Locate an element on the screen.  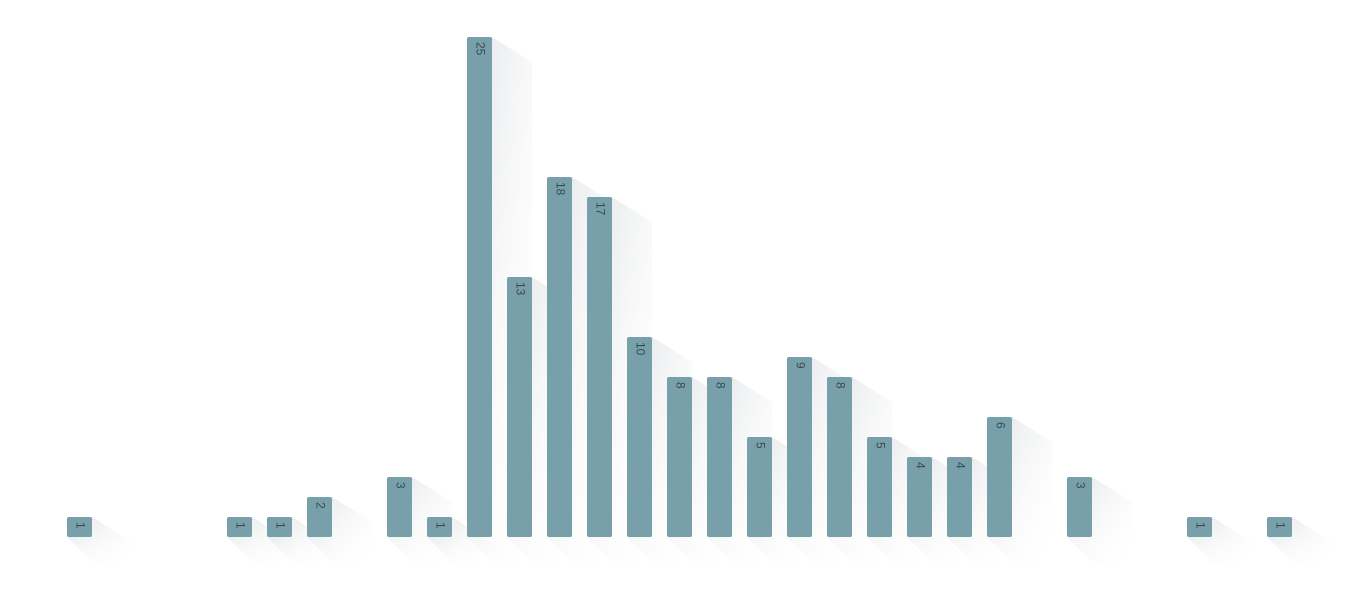
value-label: 13 is located at coordinates (520, 289).